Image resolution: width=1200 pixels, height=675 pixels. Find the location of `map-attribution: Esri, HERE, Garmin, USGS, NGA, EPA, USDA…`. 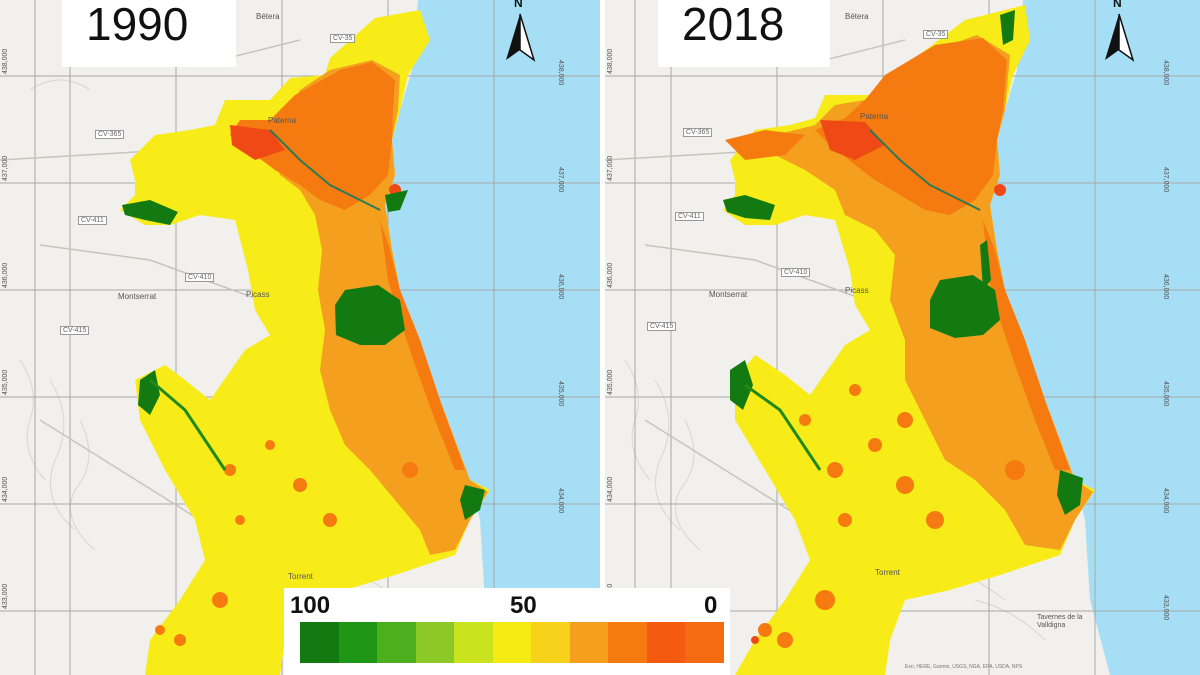

map-attribution: Esri, HERE, Garmin, USGS, NGA, EPA, USDA… is located at coordinates (964, 667).